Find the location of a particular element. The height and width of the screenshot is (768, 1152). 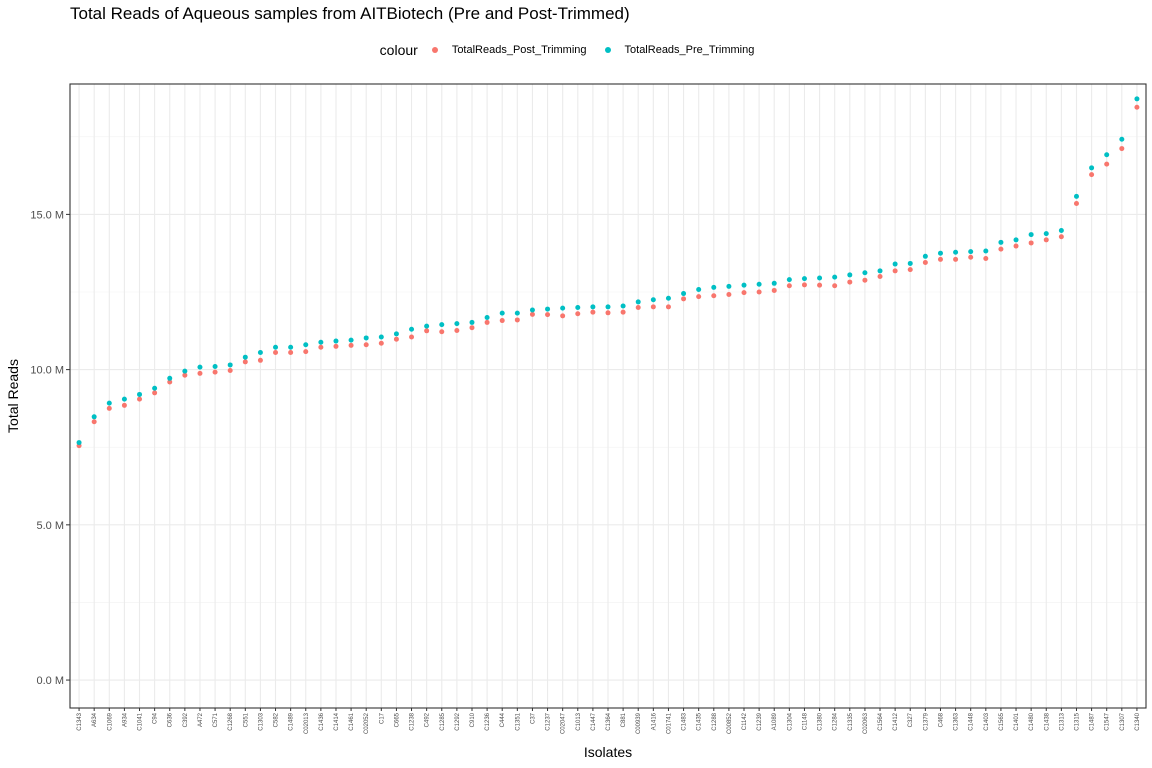

x-tick-label: C1148 is located at coordinates (805, 721).